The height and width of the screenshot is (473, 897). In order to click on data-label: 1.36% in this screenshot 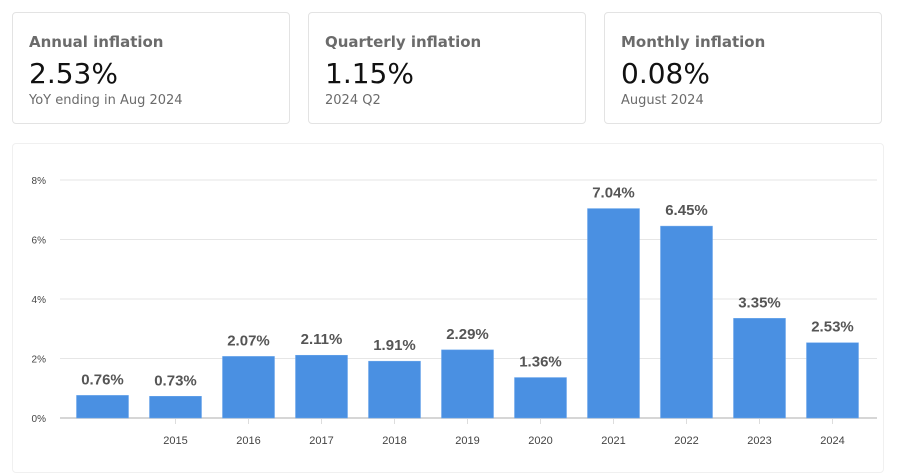, I will do `click(540, 362)`.